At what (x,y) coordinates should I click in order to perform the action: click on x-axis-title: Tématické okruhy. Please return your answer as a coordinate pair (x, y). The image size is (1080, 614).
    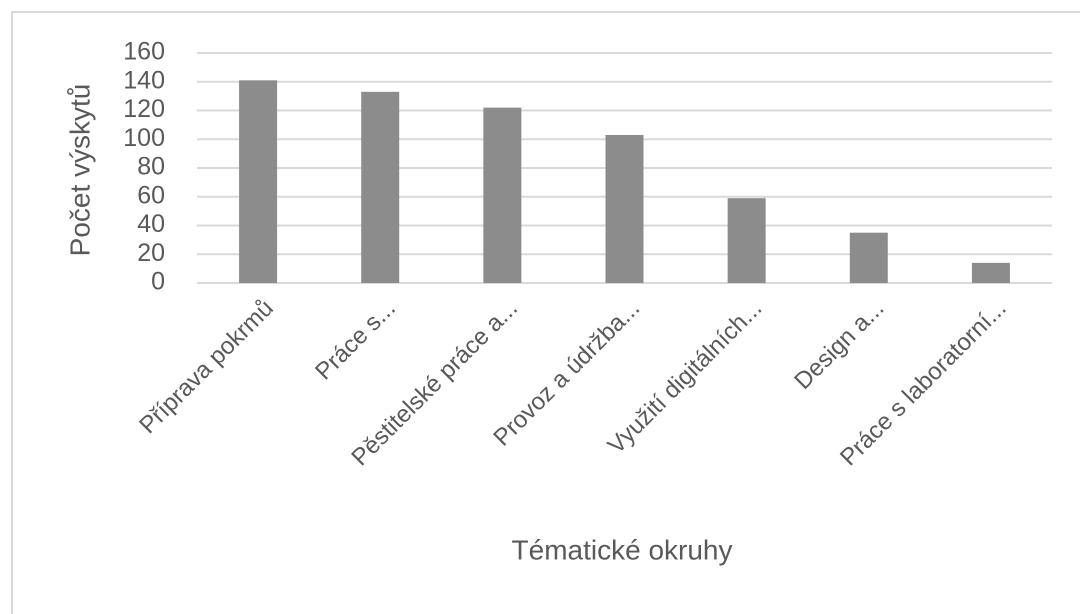
    Looking at the image, I should click on (622, 549).